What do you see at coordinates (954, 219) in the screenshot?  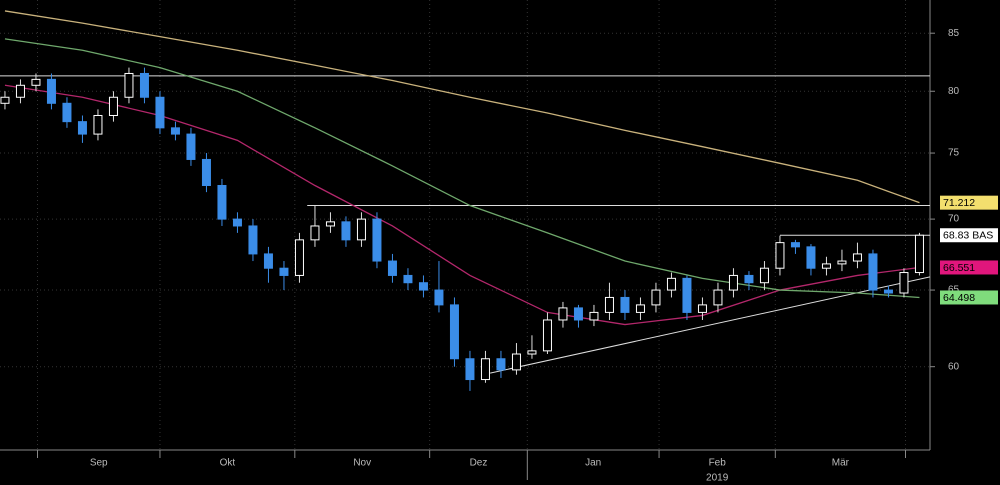 I see `y-tick-label: 70` at bounding box center [954, 219].